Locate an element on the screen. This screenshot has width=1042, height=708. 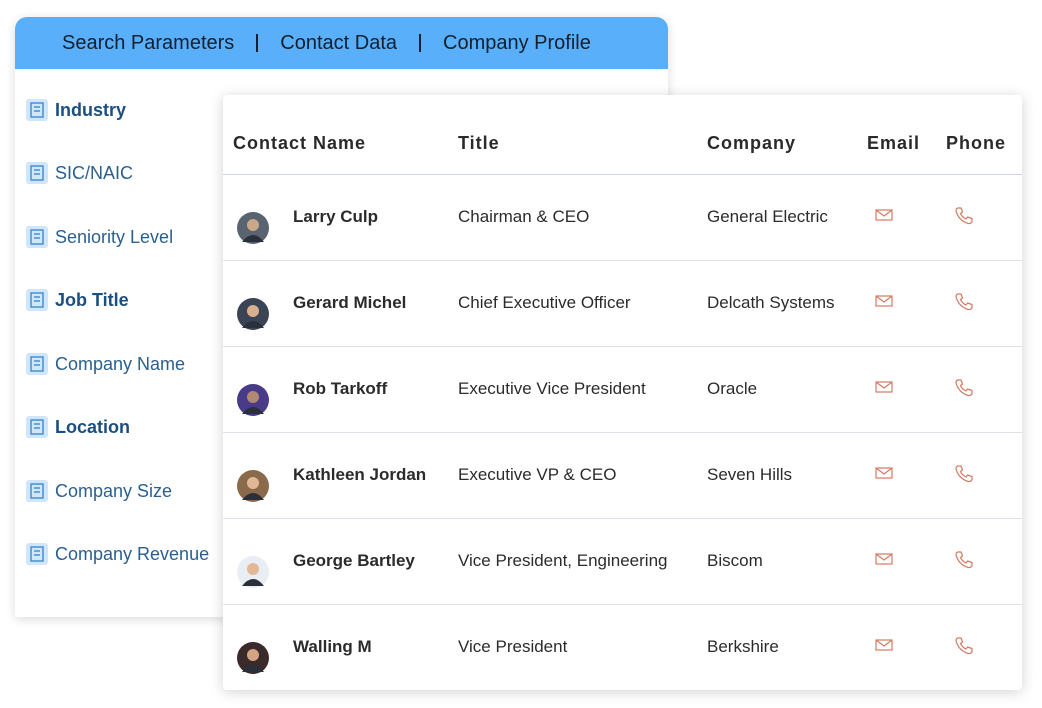
filter-label: Company Revenue is located at coordinates (132, 553).